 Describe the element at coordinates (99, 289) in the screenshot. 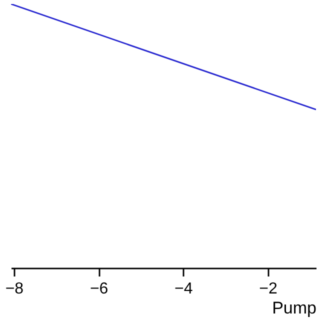

I see `x-tick-label: −6` at that location.